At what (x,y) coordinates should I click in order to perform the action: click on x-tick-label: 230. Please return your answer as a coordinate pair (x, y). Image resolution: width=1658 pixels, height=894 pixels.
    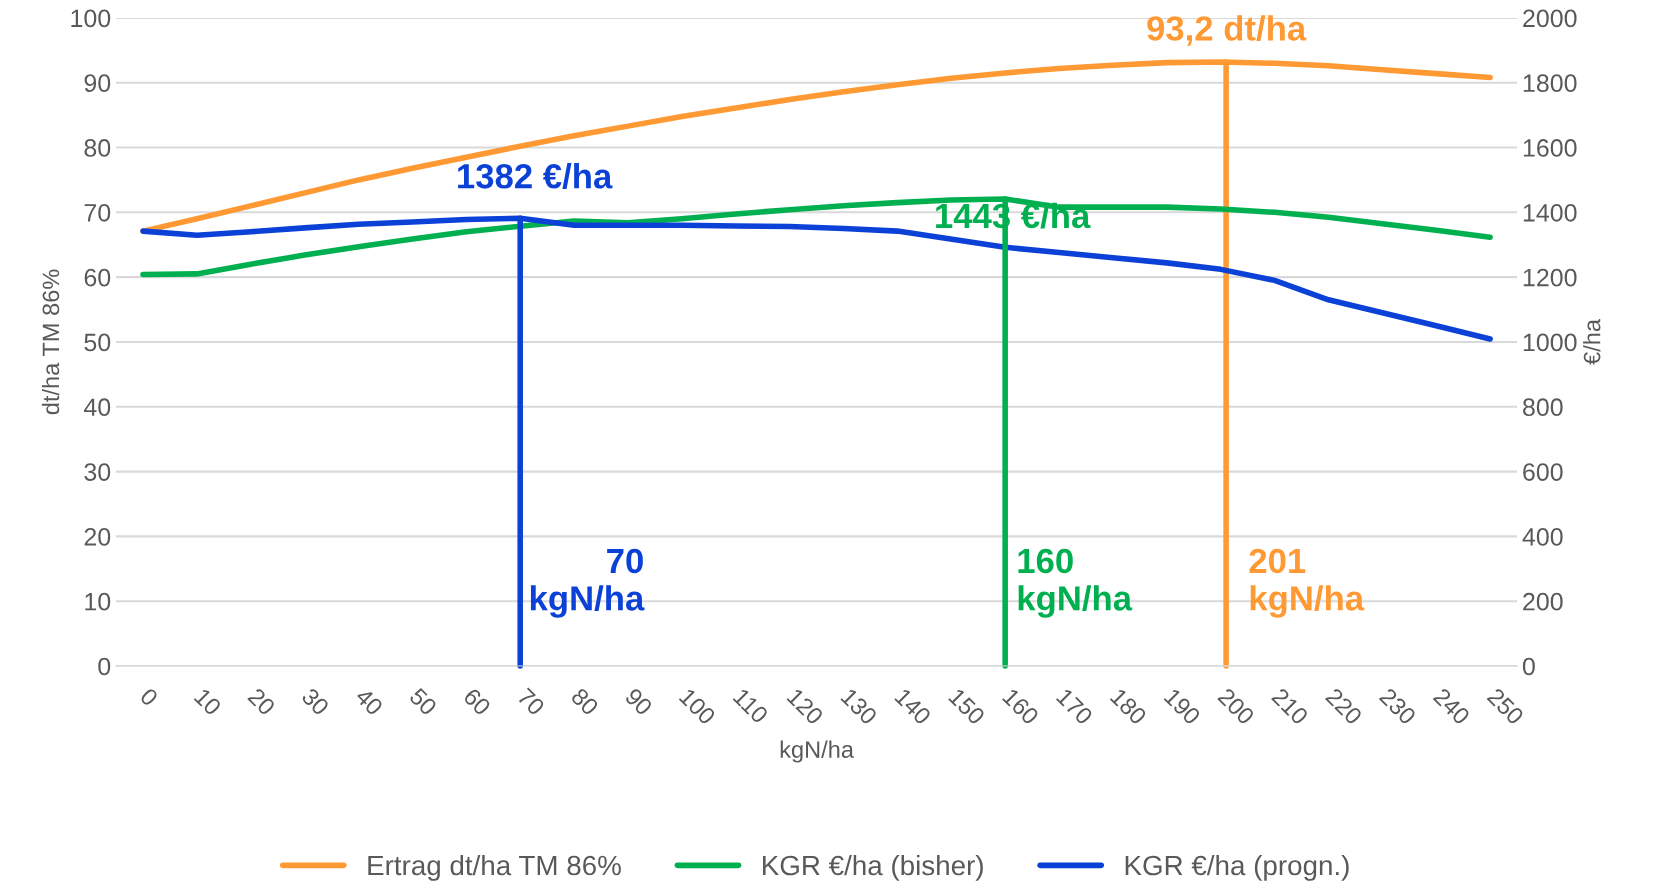
    Looking at the image, I should click on (1397, 706).